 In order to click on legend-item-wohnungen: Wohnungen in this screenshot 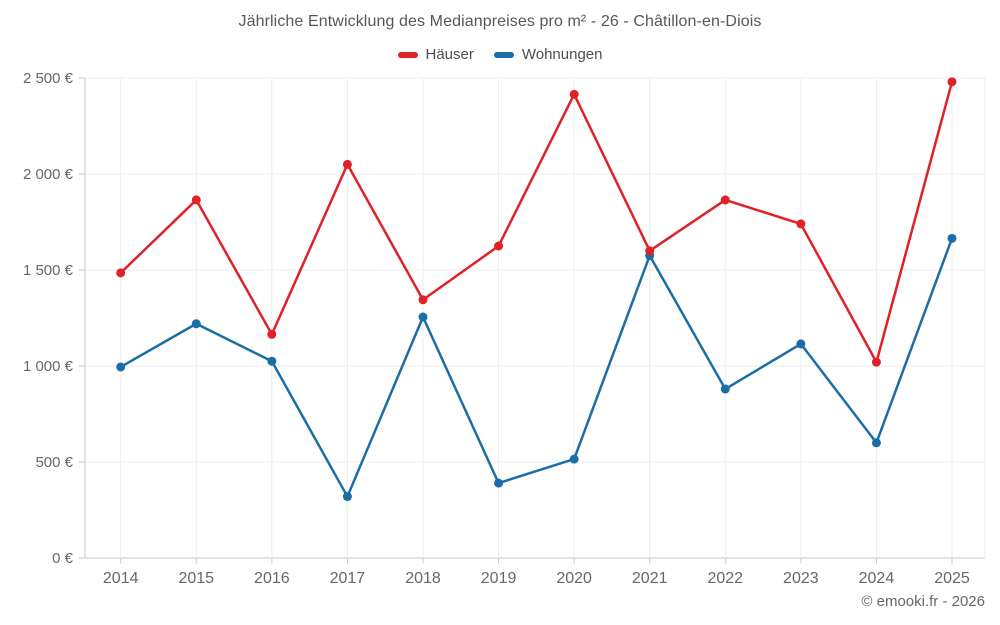, I will do `click(548, 54)`.